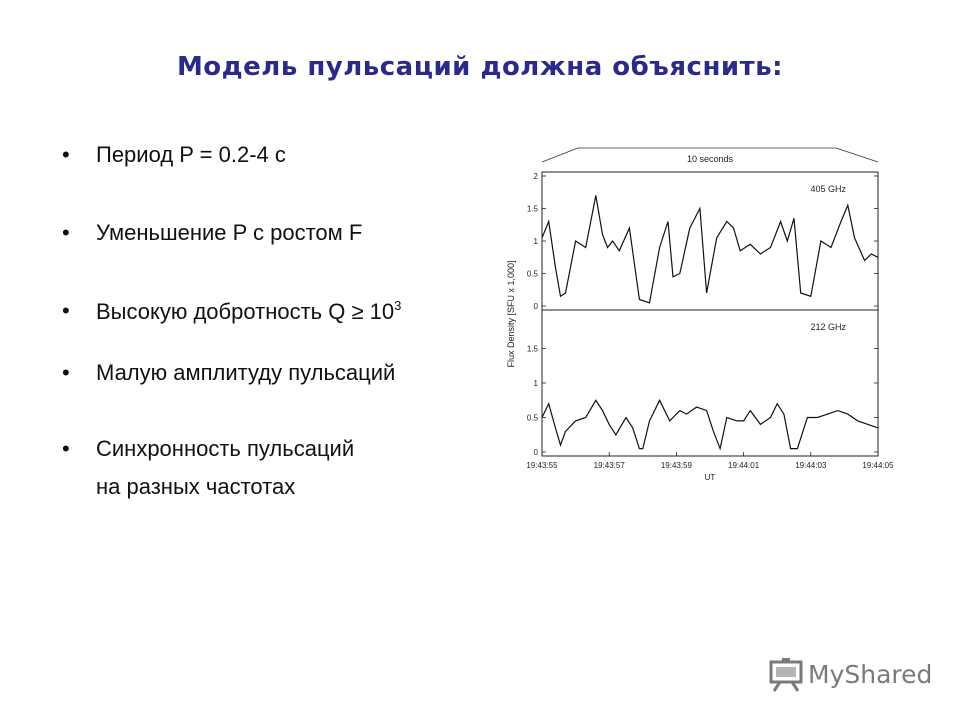 The image size is (960, 720). I want to click on x-axis-label: UT, so click(710, 477).